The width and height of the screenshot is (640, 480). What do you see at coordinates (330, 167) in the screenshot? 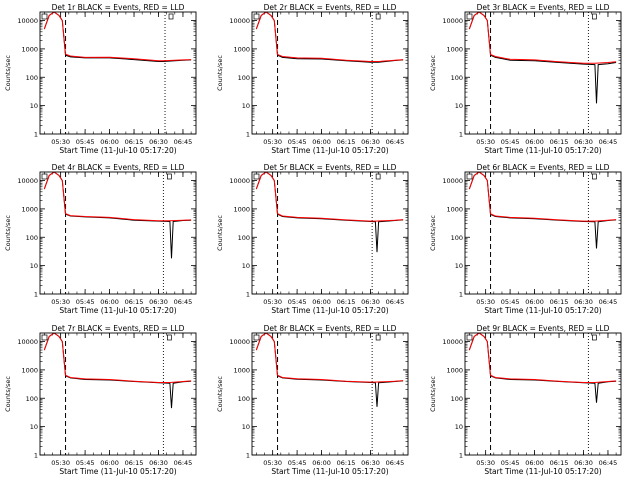
I see `chart-title: Det 5r BLACK = Events, RED = LLD` at bounding box center [330, 167].